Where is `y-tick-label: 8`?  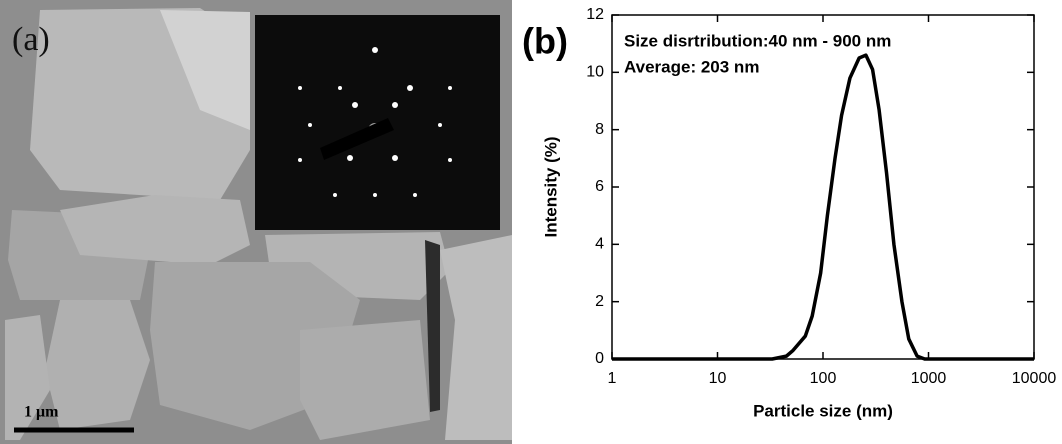
y-tick-label: 8 is located at coordinates (599, 129).